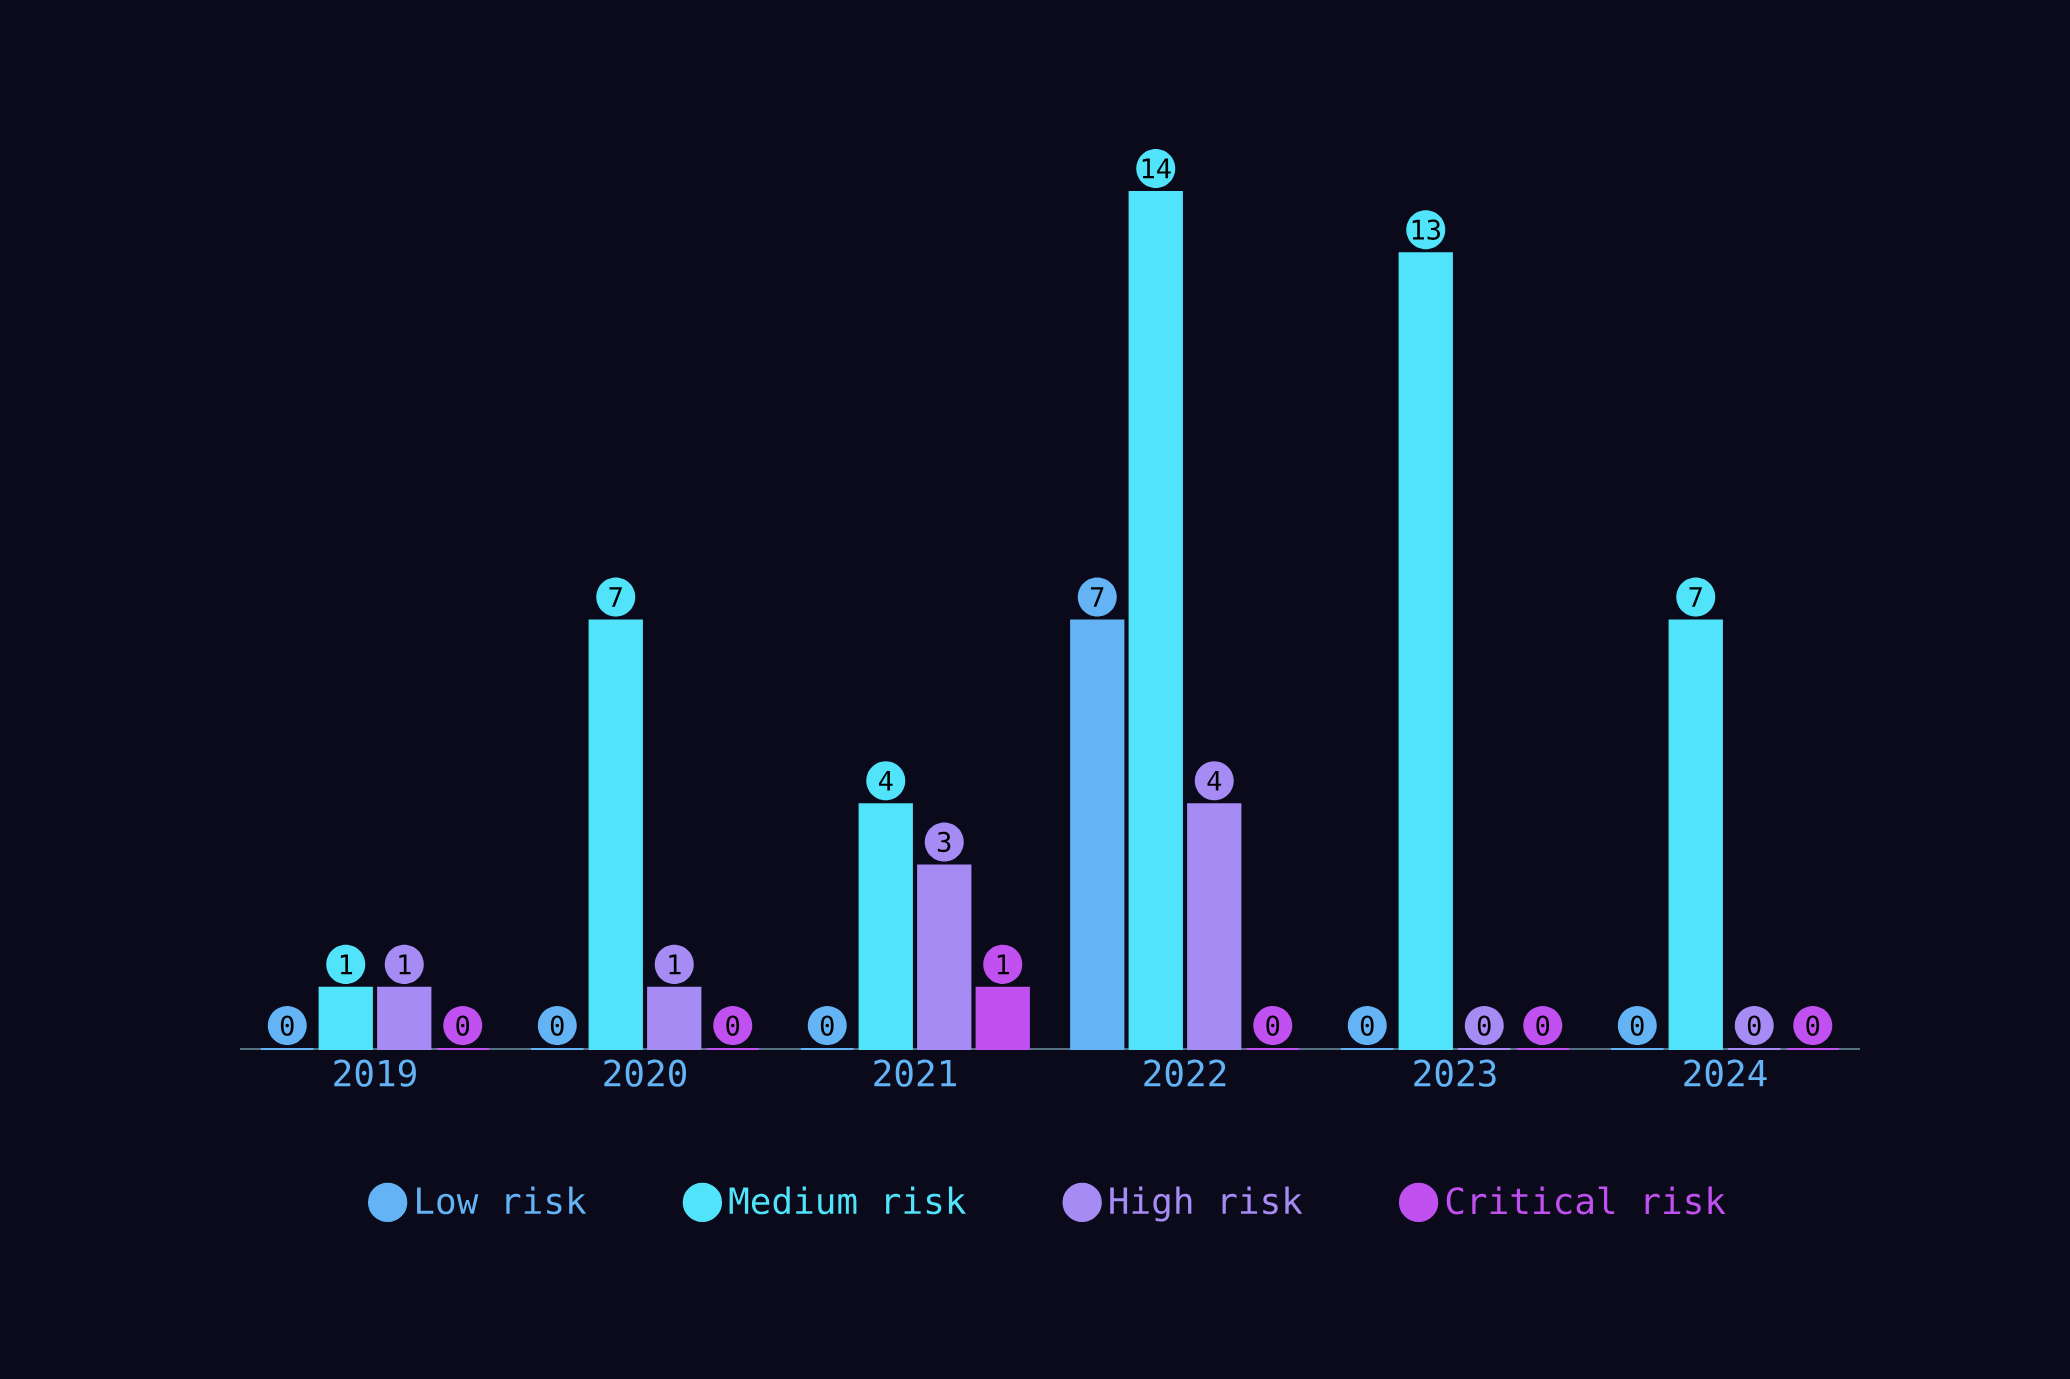 The height and width of the screenshot is (1379, 2070). Describe the element at coordinates (1185, 1073) in the screenshot. I see `x-tick-label: 2022` at that location.